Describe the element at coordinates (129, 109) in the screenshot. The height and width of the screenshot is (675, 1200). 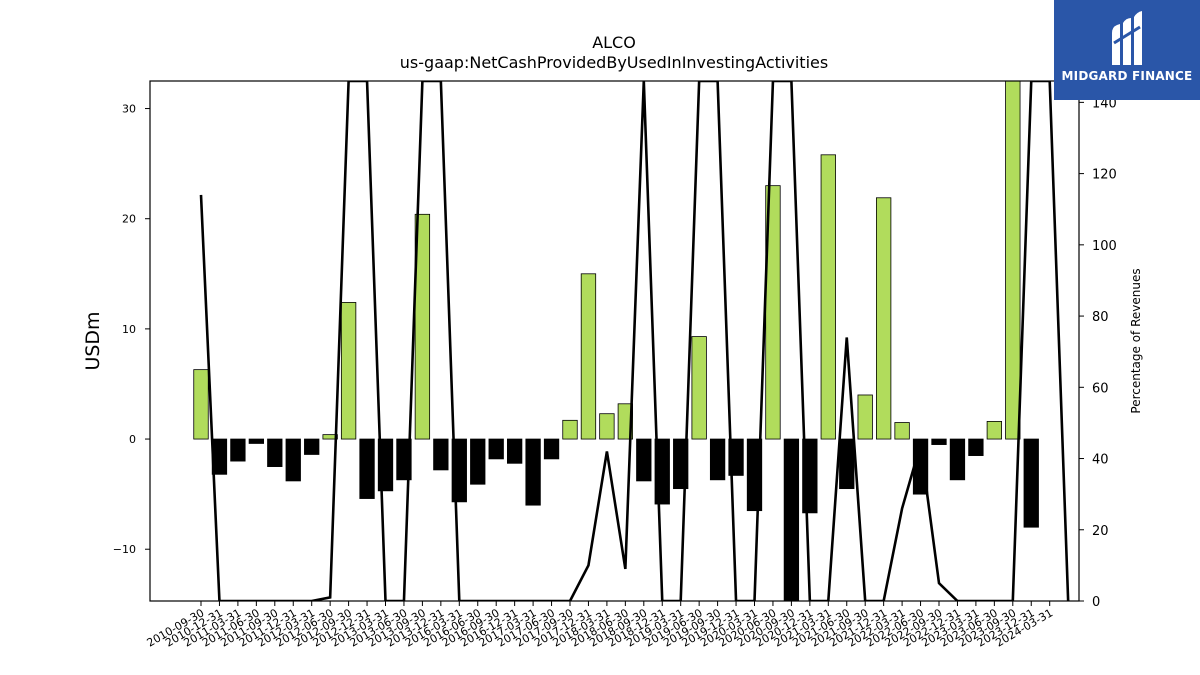
I see `y-tick-label: 30` at that location.